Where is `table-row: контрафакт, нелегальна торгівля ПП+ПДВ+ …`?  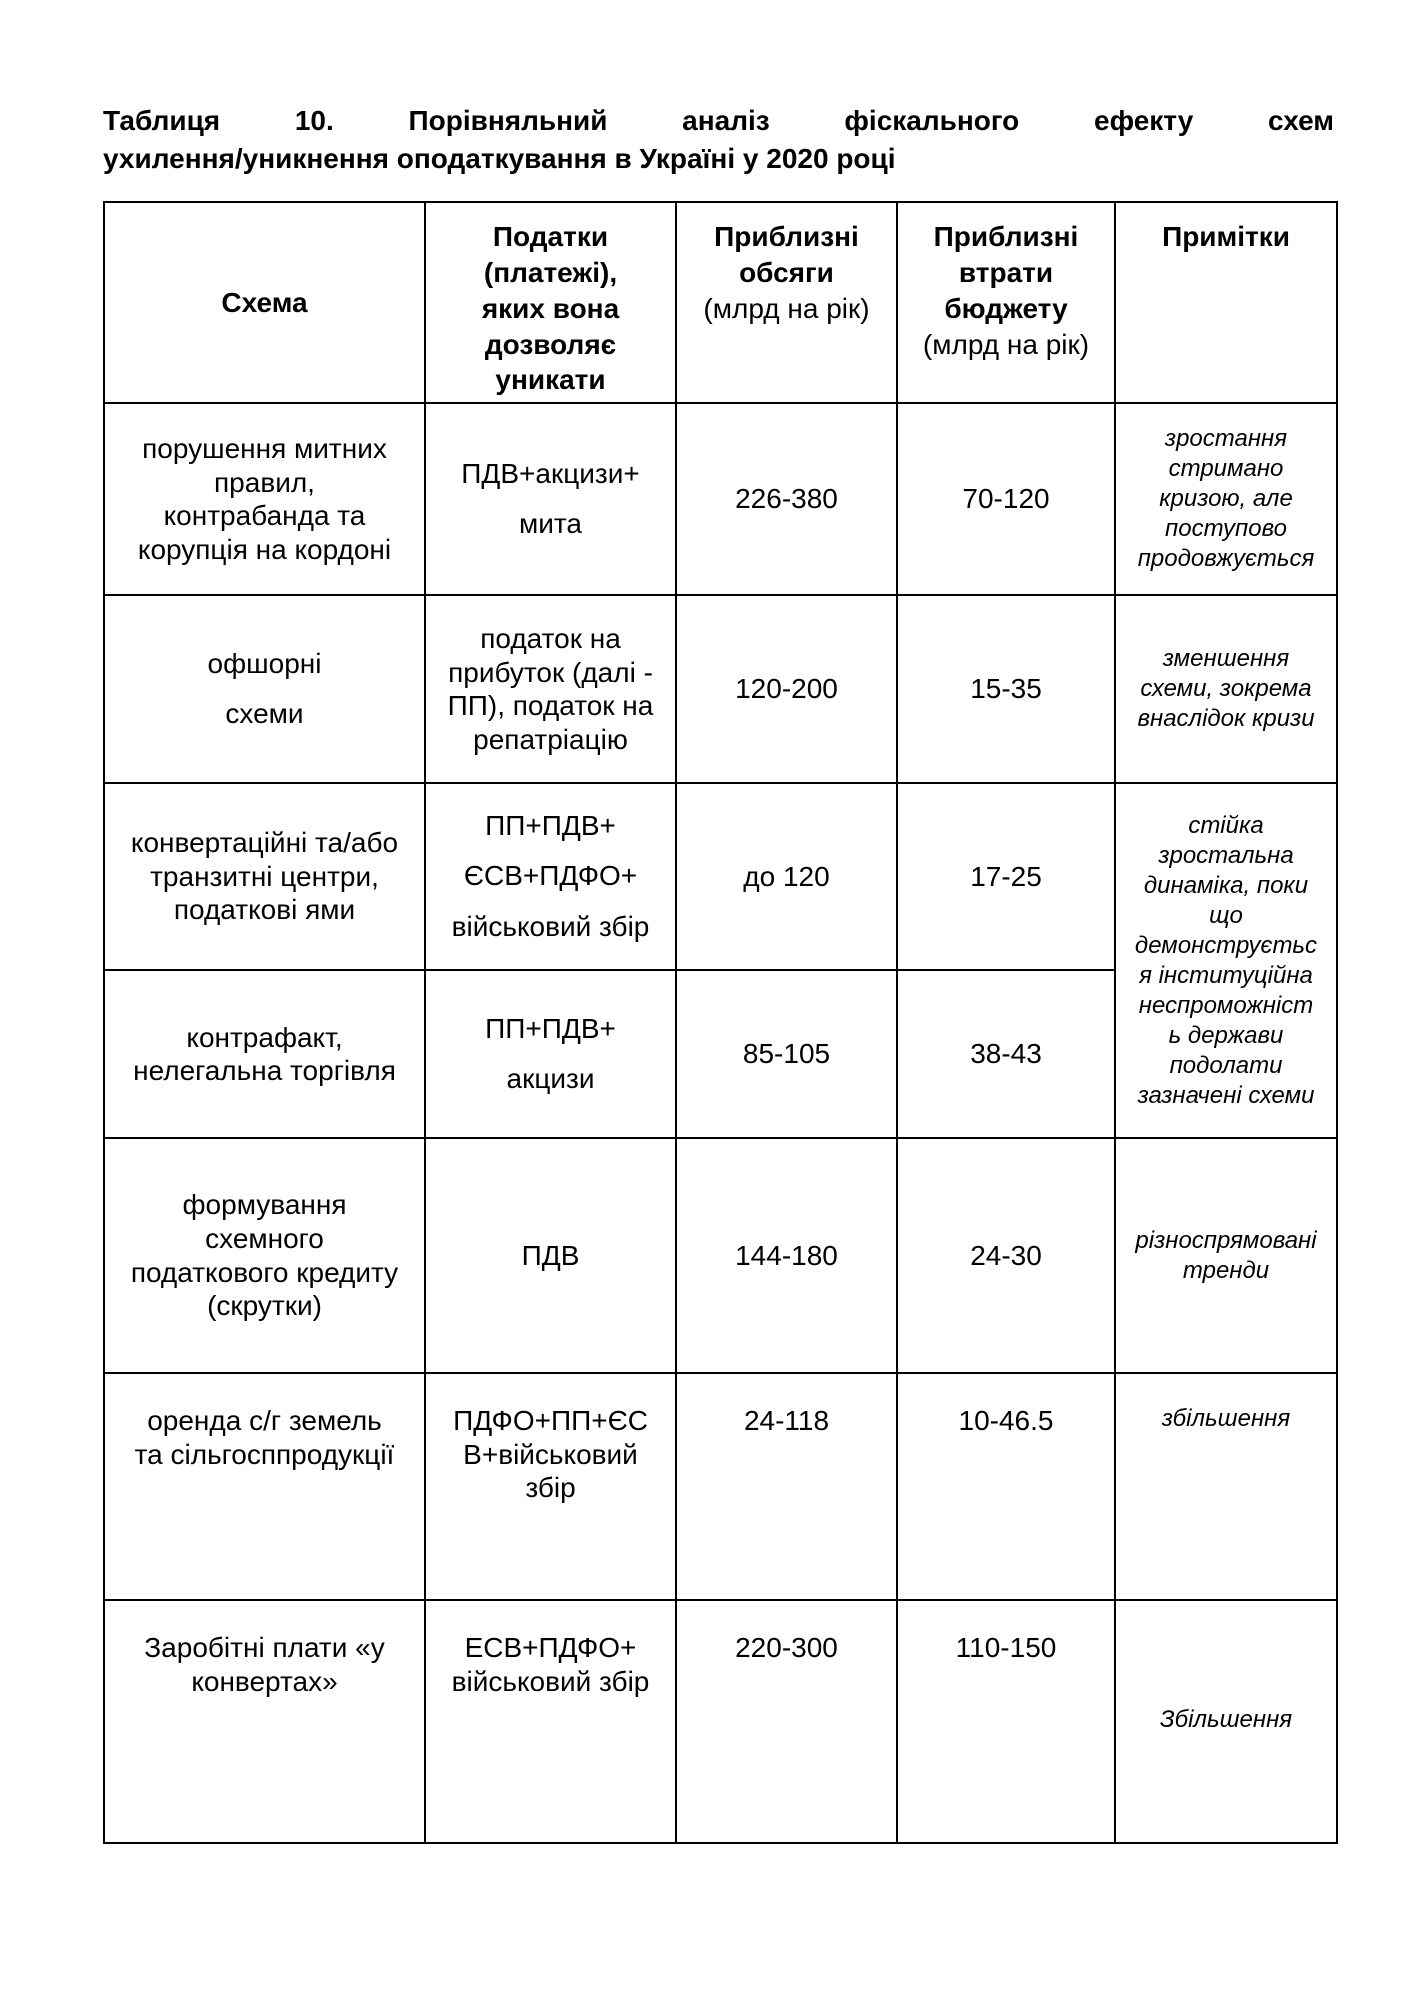
table-row: контрафакт, нелегальна торгівля ПП+ПДВ+ … is located at coordinates (720, 1054).